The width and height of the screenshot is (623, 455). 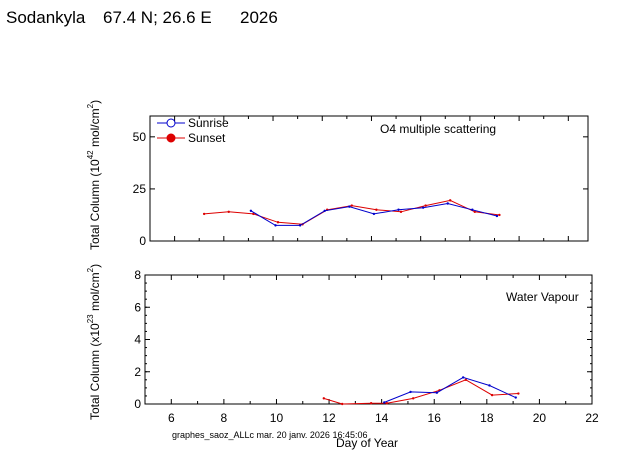 I want to click on bottom-ytick-label: 2, so click(x=137, y=372).